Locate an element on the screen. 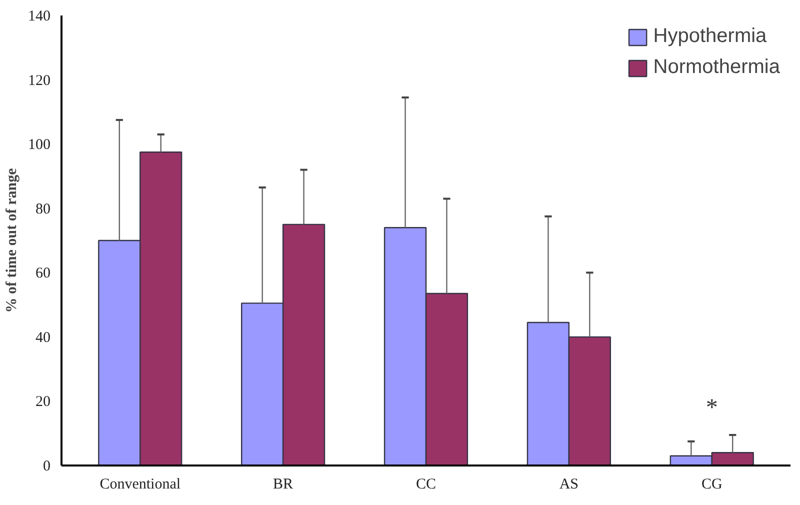  x-tick-label: AS is located at coordinates (569, 484).